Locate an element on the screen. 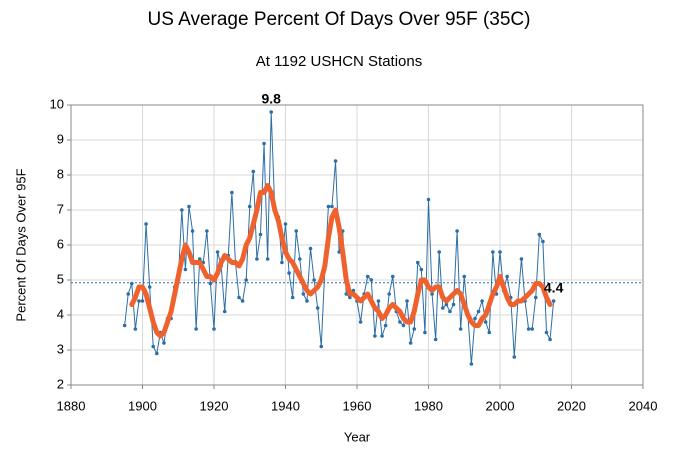 Image resolution: width=679 pixels, height=456 pixels. y-tick-label: 2 is located at coordinates (60, 383).